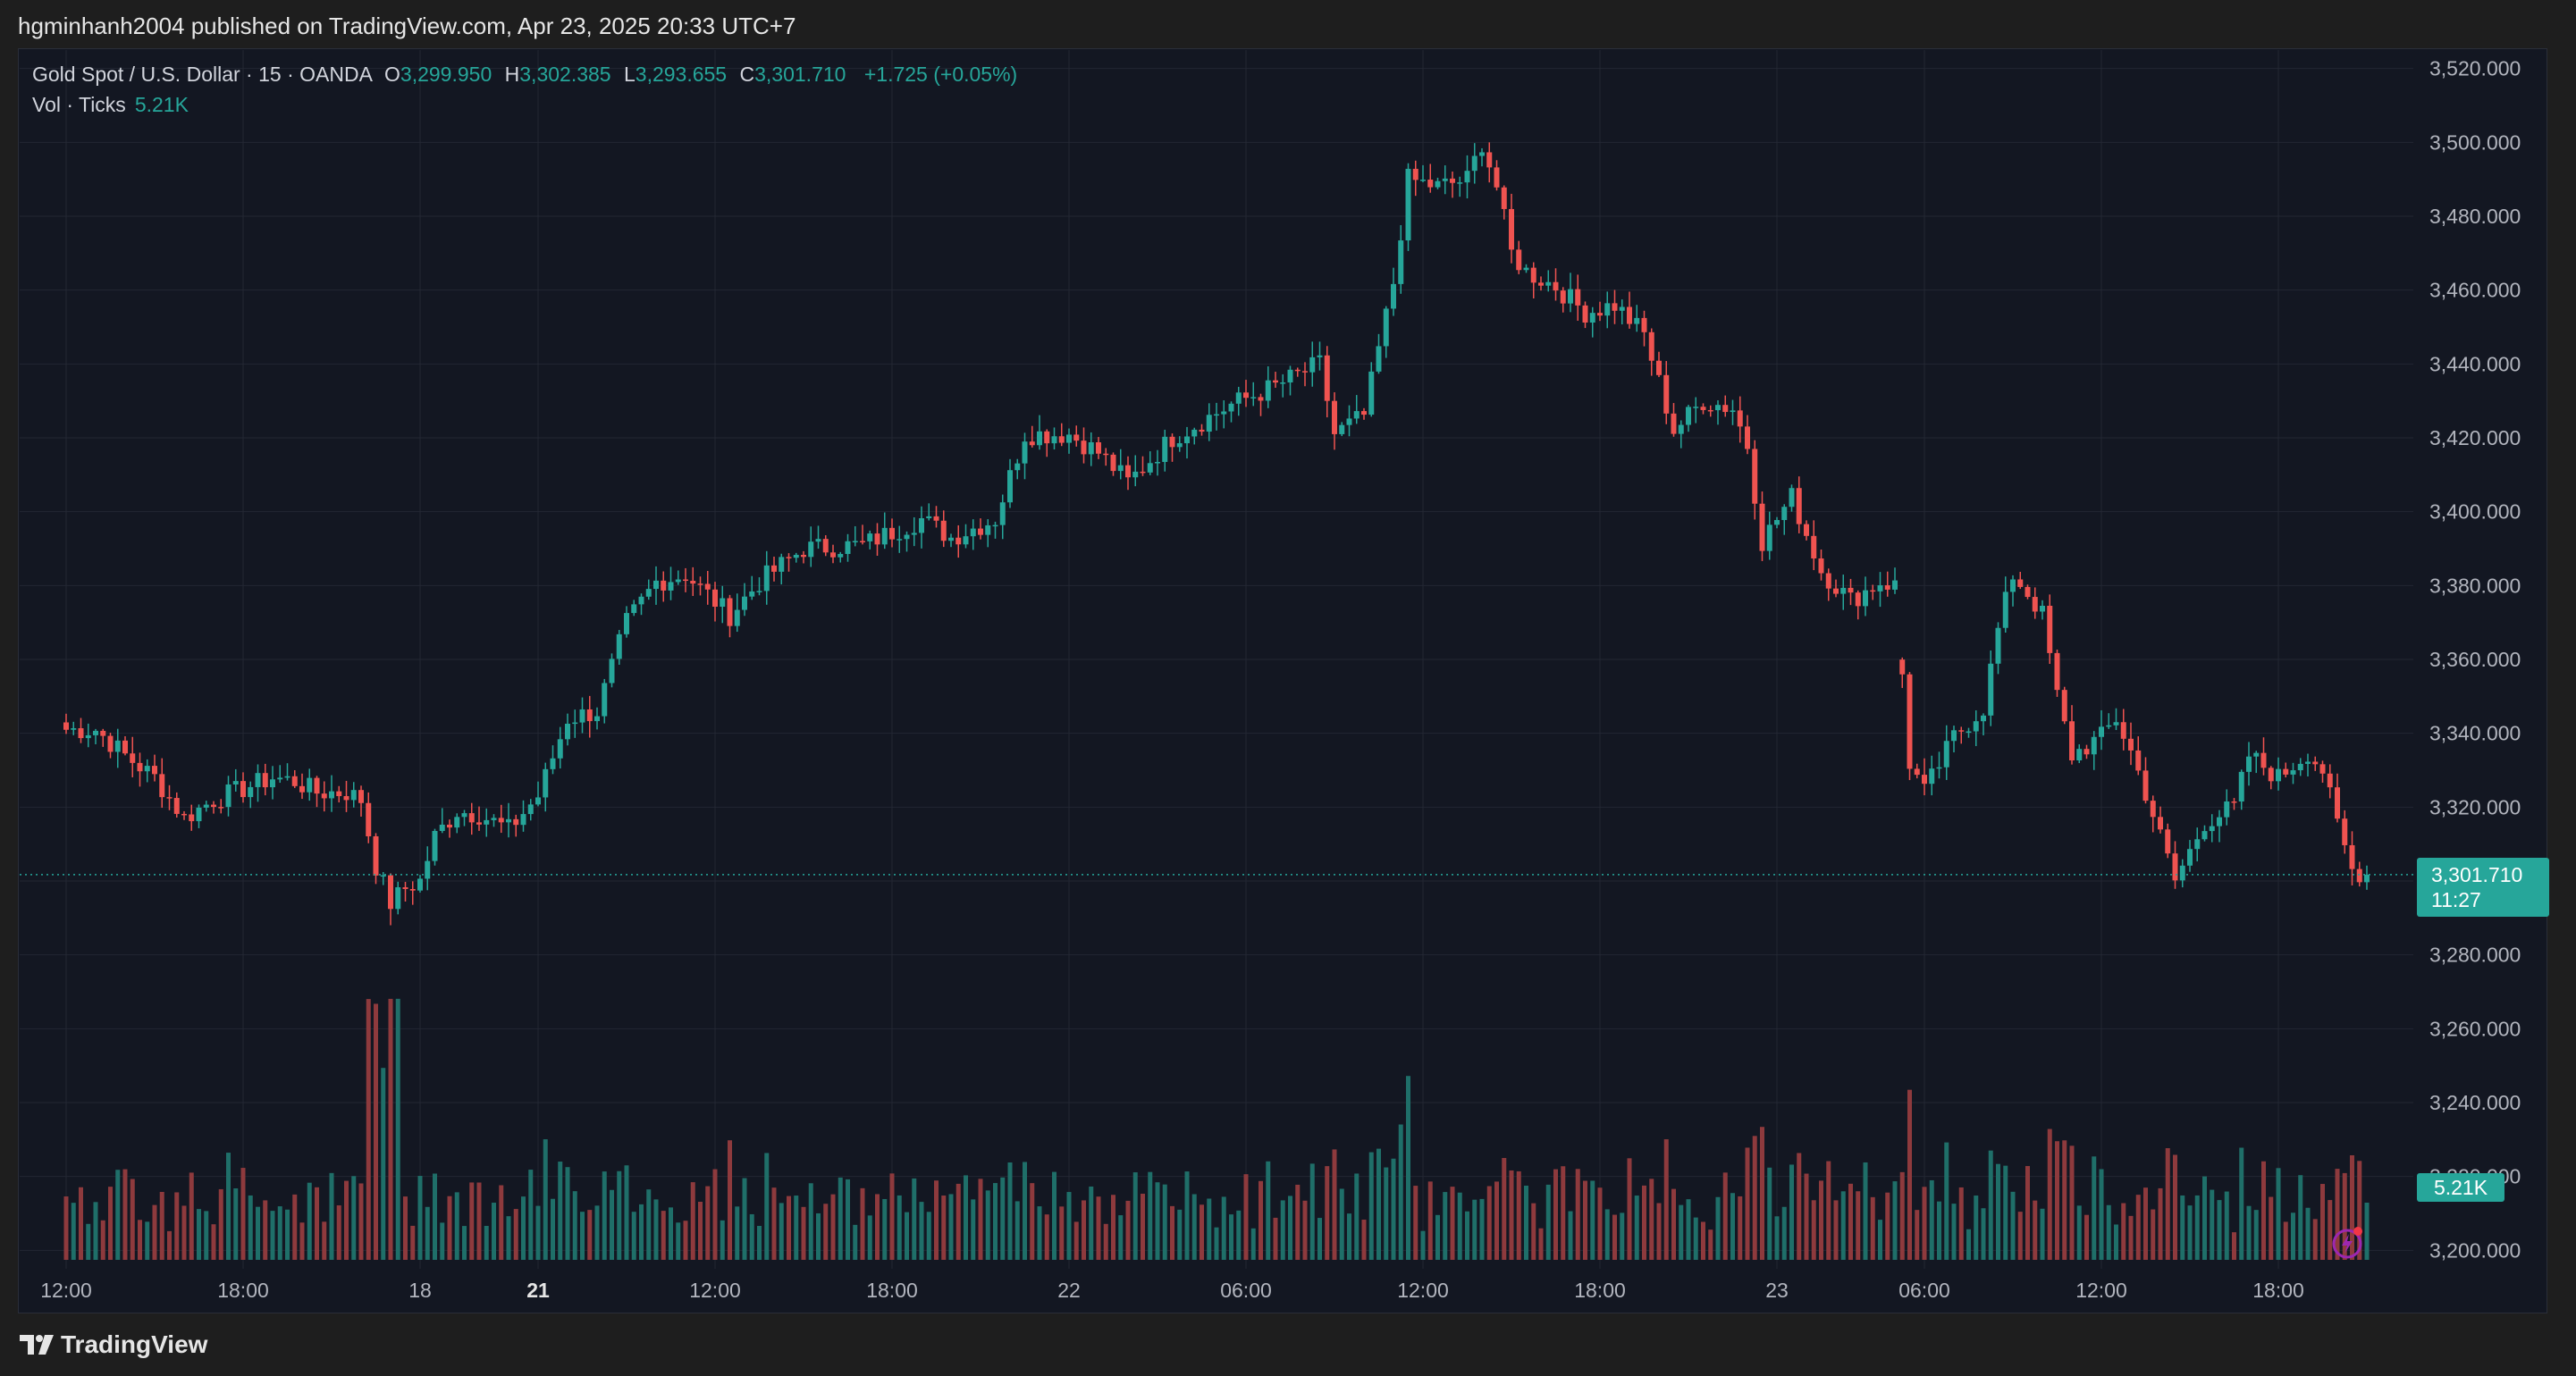 The image size is (2576, 1376). I want to click on tradingview-logo: TradingView, so click(113, 1345).